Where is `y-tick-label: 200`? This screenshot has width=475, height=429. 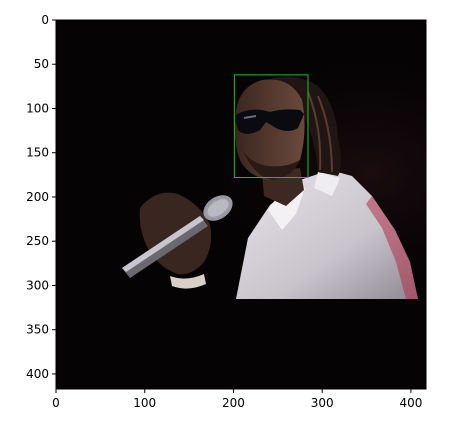
y-tick-label: 200 is located at coordinates (37, 197).